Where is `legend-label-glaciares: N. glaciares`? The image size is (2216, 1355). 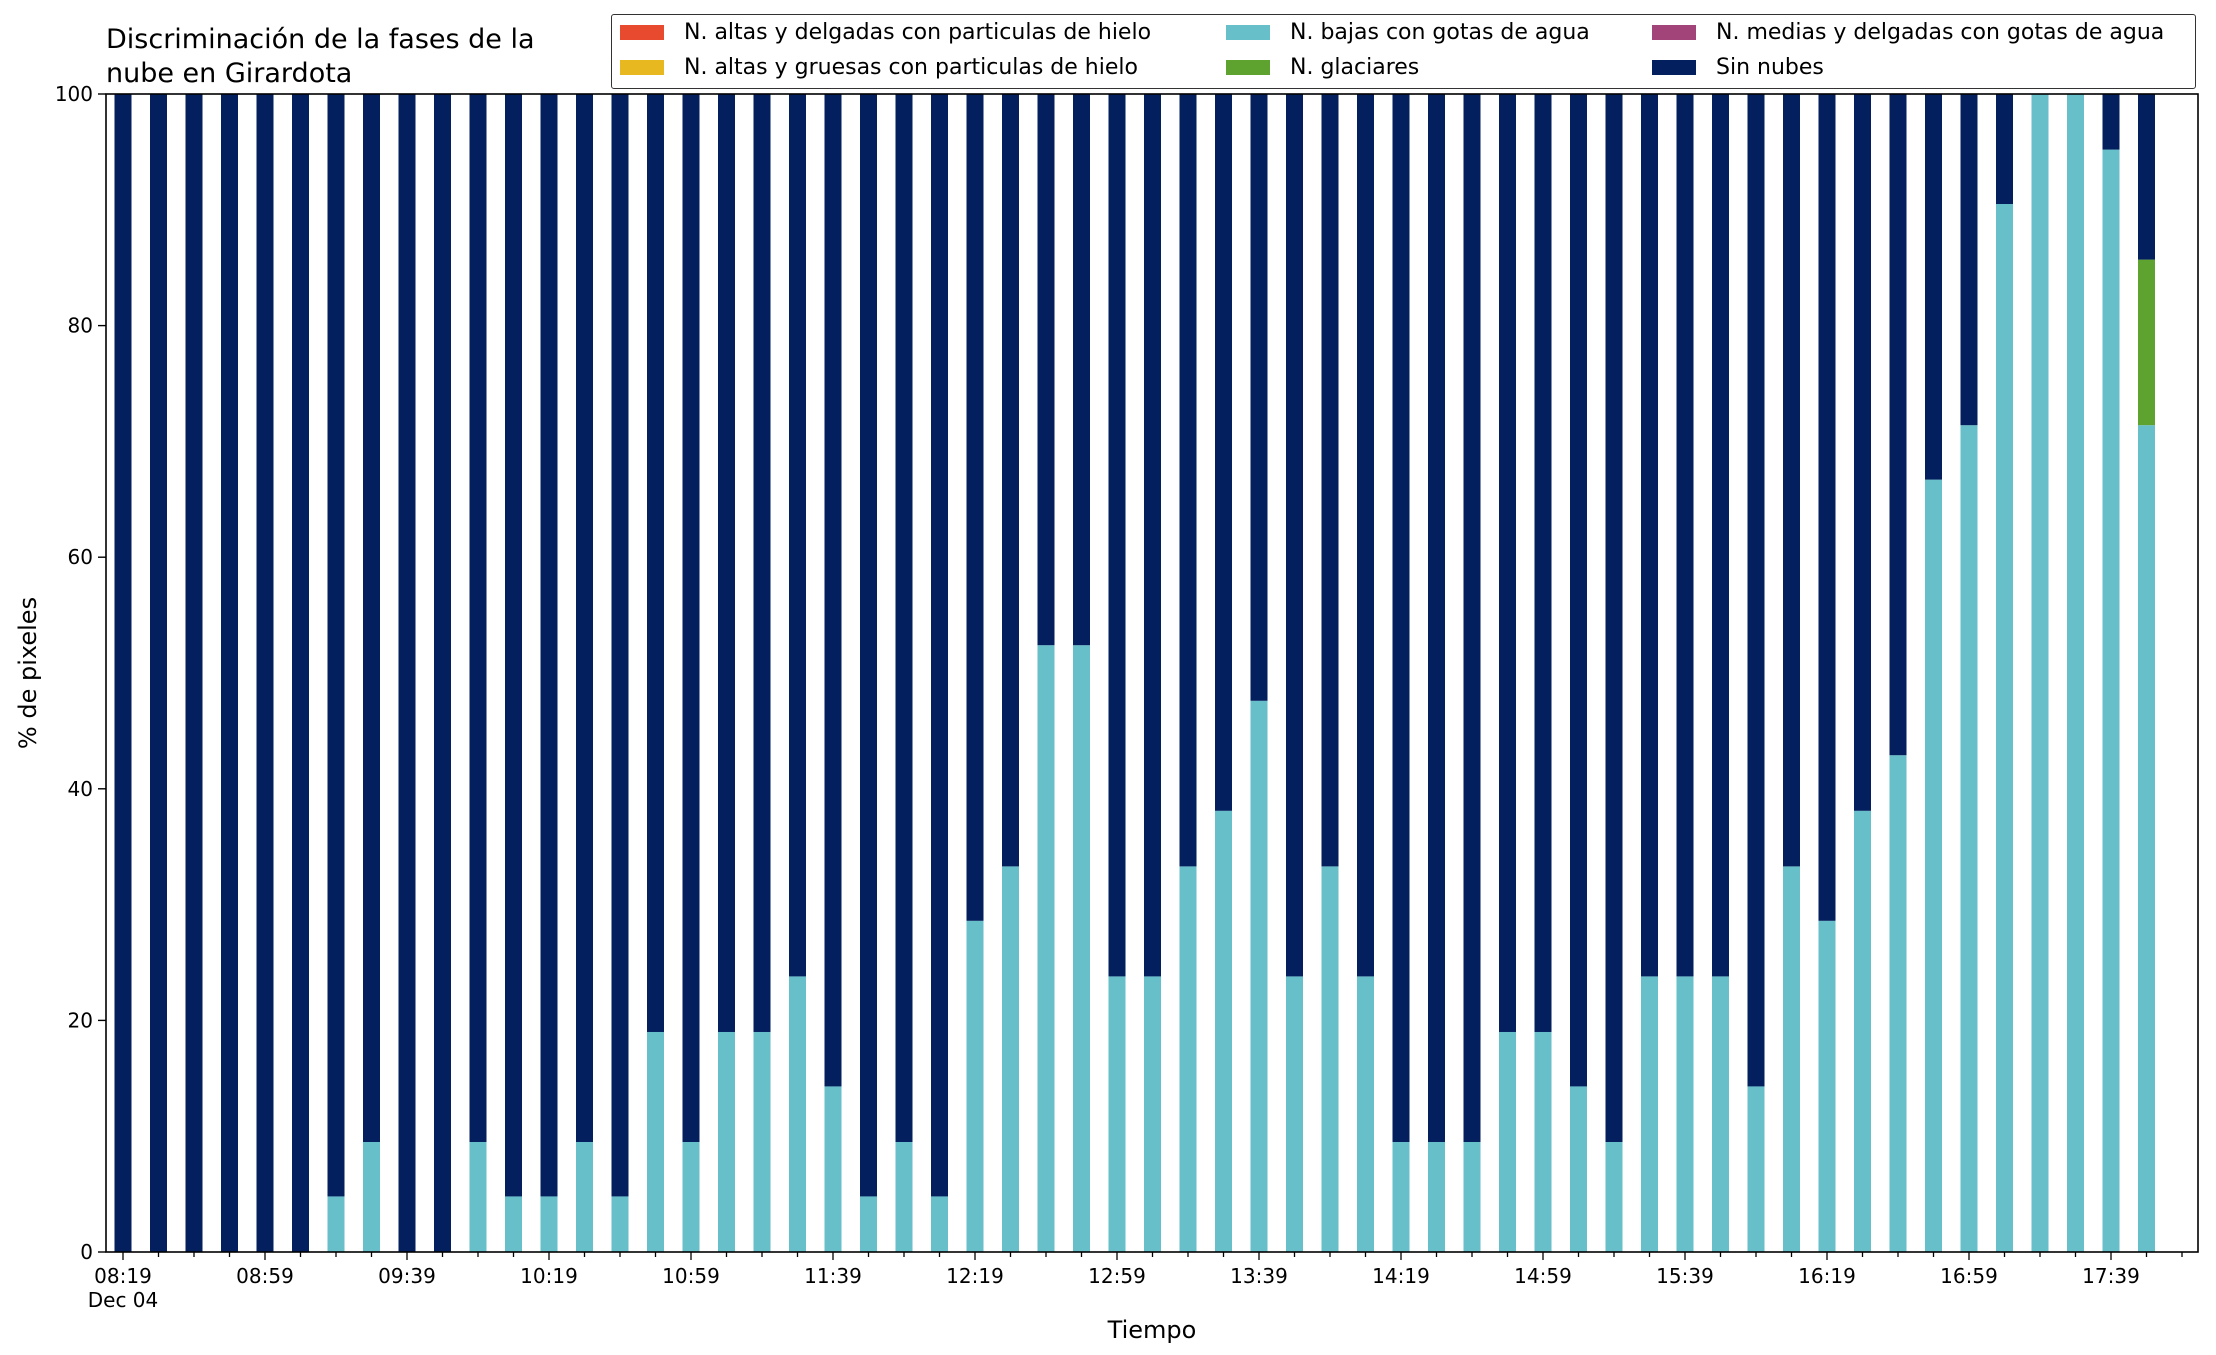 legend-label-glaciares: N. glaciares is located at coordinates (1355, 67).